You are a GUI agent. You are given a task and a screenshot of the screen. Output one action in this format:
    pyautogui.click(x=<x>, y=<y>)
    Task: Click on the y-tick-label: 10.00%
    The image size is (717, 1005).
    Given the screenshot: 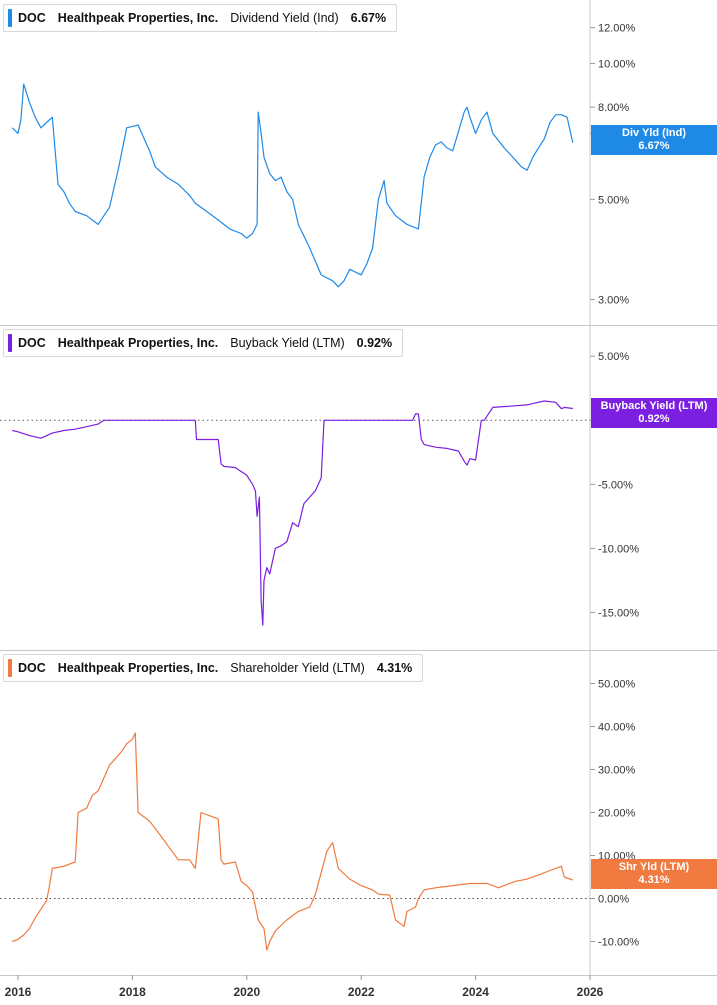 What is the action you would take?
    pyautogui.click(x=617, y=64)
    